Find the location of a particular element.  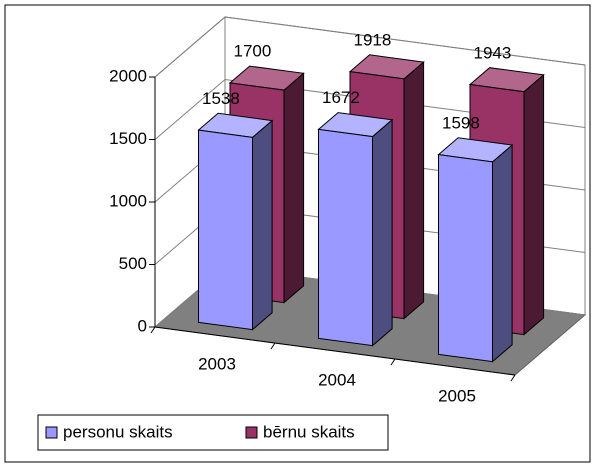

value-label: 1918 is located at coordinates (372, 39).